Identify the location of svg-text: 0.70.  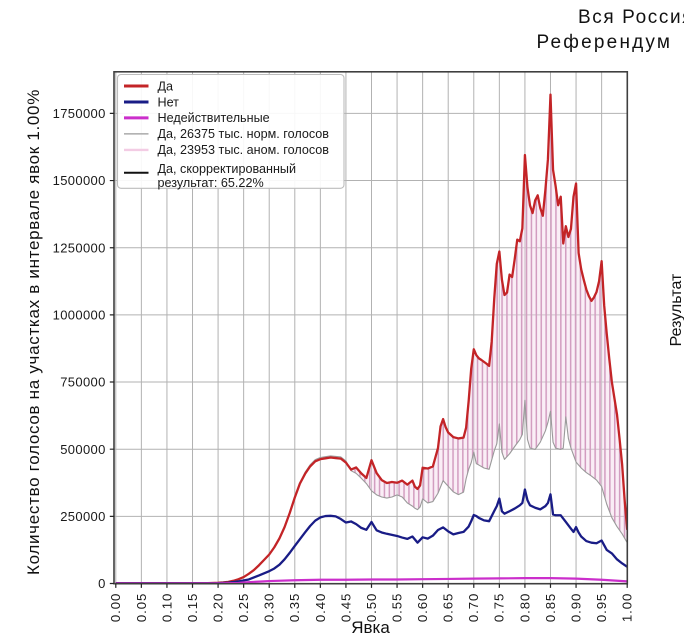
(473, 607).